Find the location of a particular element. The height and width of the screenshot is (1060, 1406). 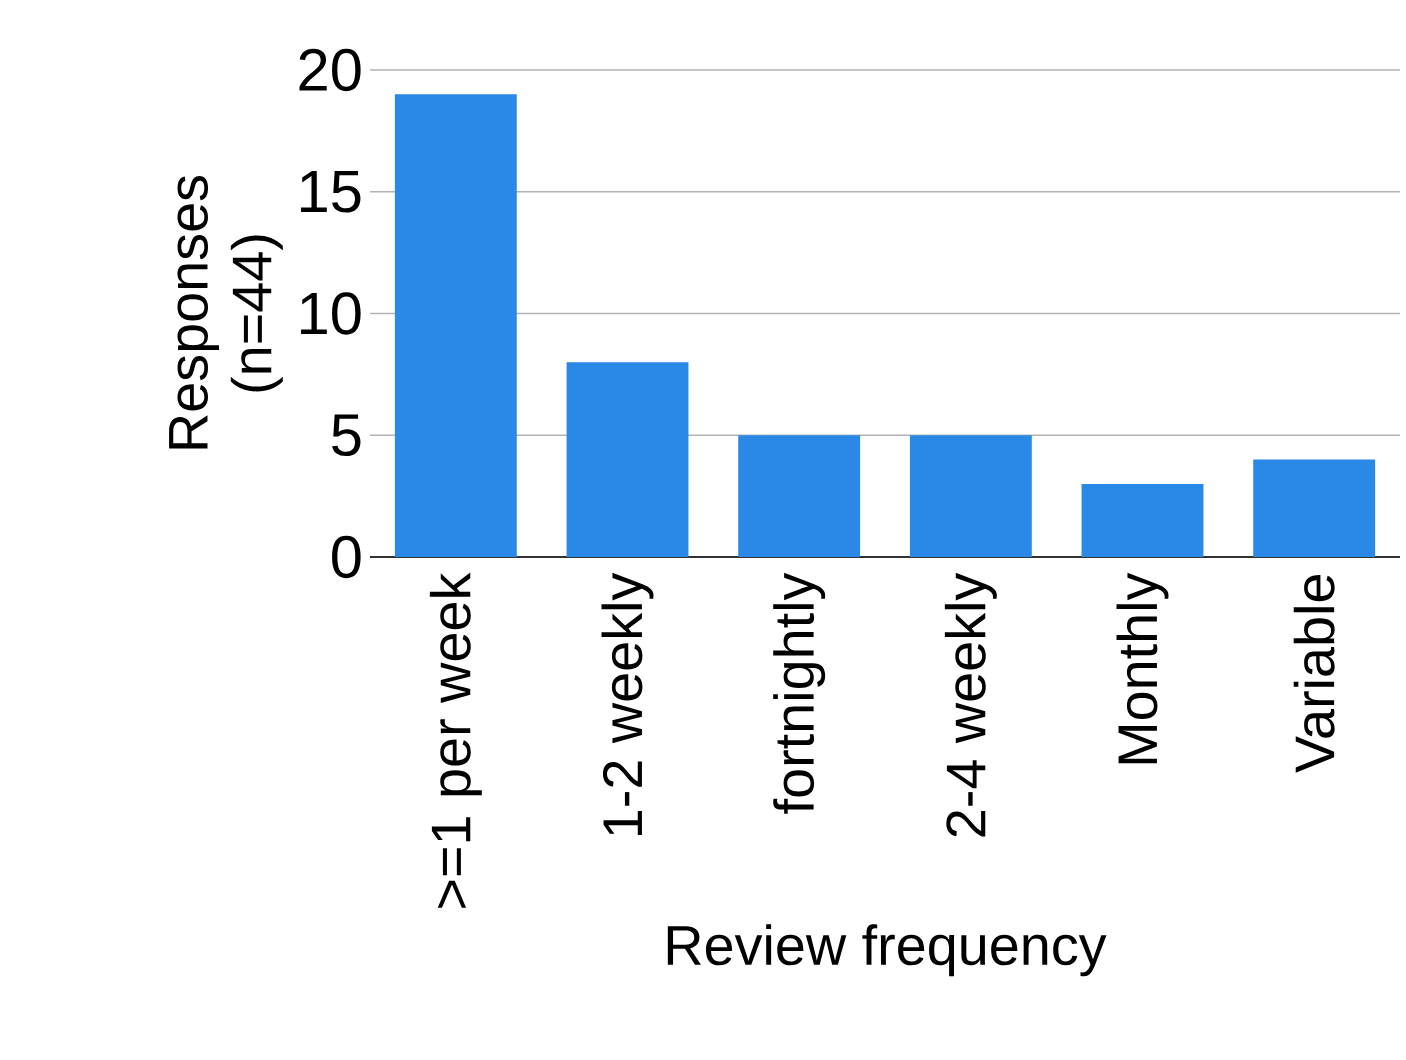

y-tick-label: 10 is located at coordinates (331, 313).